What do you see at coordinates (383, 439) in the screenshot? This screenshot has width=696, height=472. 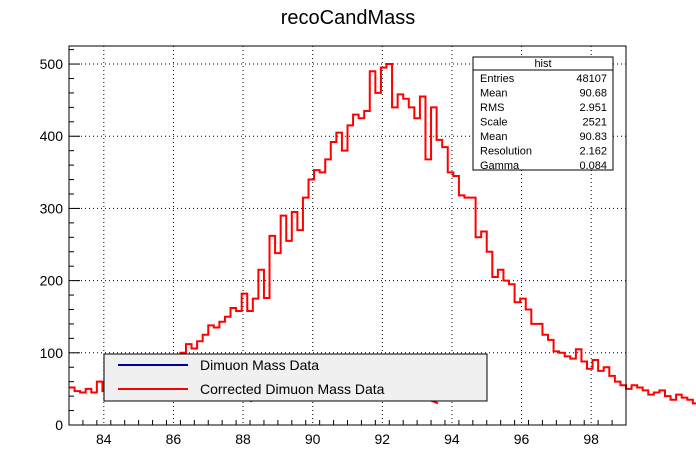 I see `x-tick-label: 92` at bounding box center [383, 439].